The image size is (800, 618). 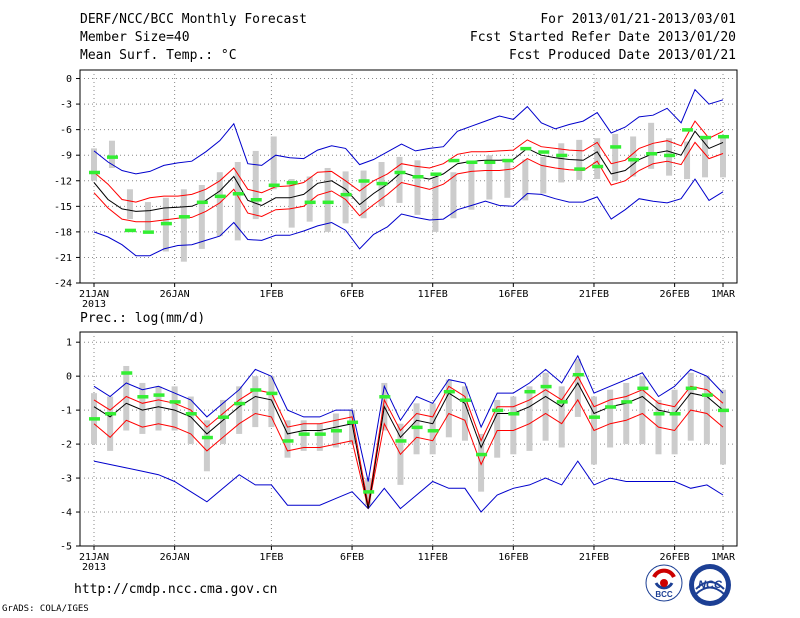 I want to click on prec-xtick-label: 26JAN, so click(x=175, y=557).